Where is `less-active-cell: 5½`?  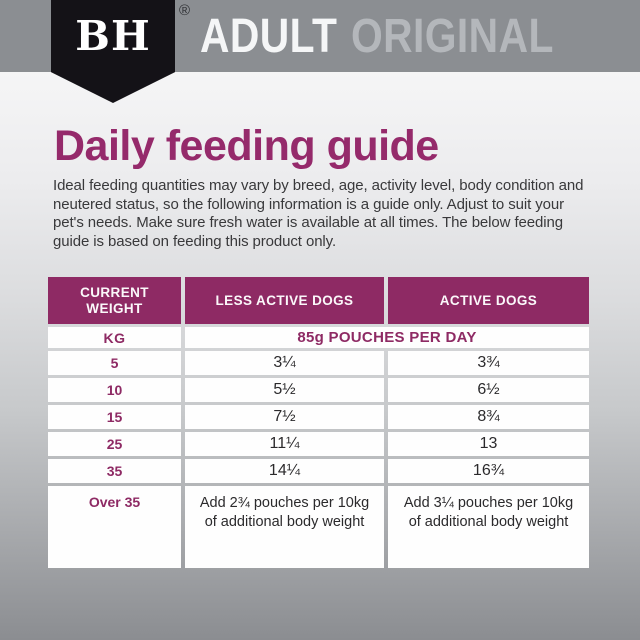 less-active-cell: 5½ is located at coordinates (284, 390).